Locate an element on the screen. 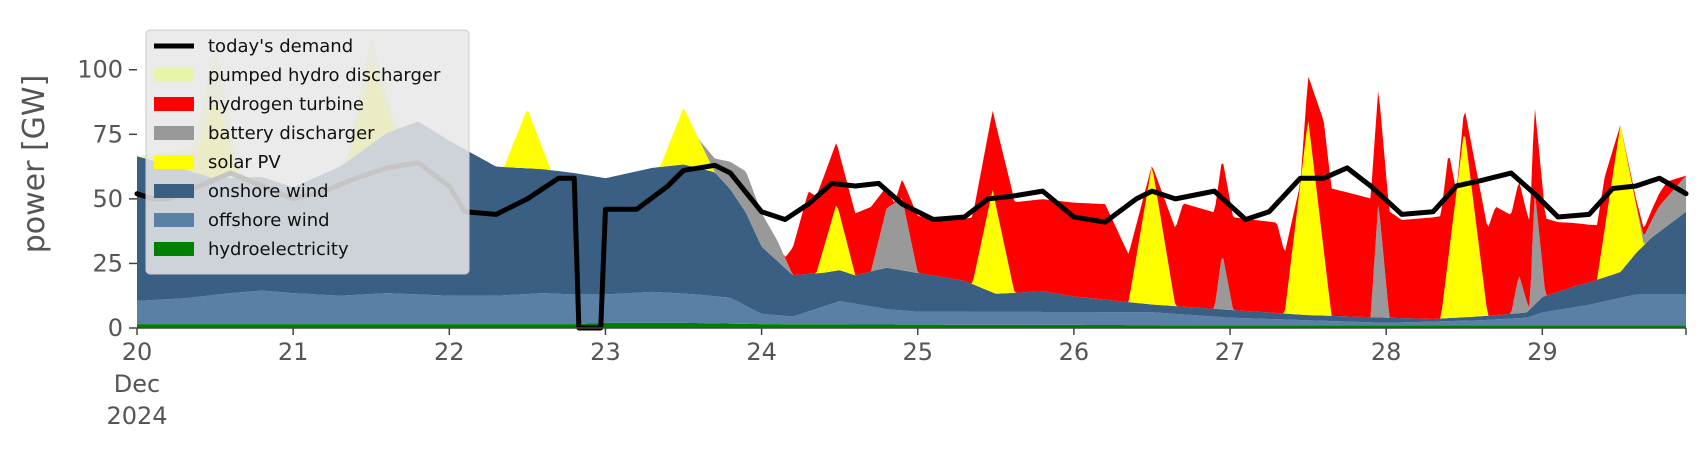  x-tick-label: 20 Dec 2024 is located at coordinates (136, 384).